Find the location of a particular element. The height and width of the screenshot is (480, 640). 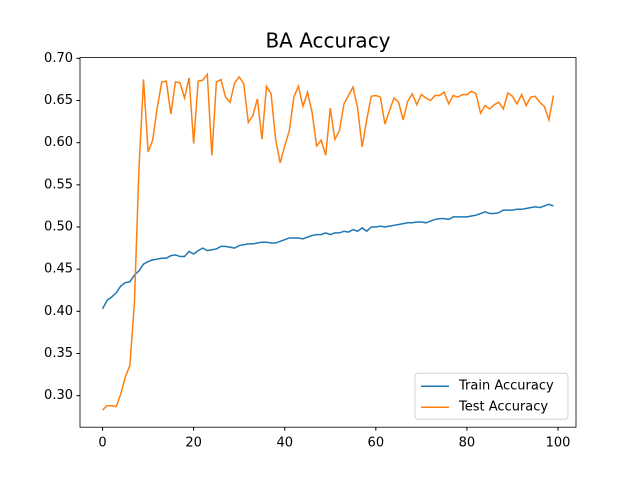

legend-box is located at coordinates (491, 396).